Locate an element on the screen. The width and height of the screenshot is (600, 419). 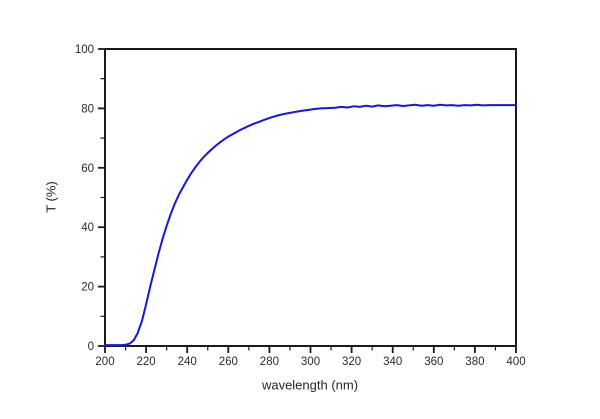
x-tick-label: 340 is located at coordinates (392, 362).